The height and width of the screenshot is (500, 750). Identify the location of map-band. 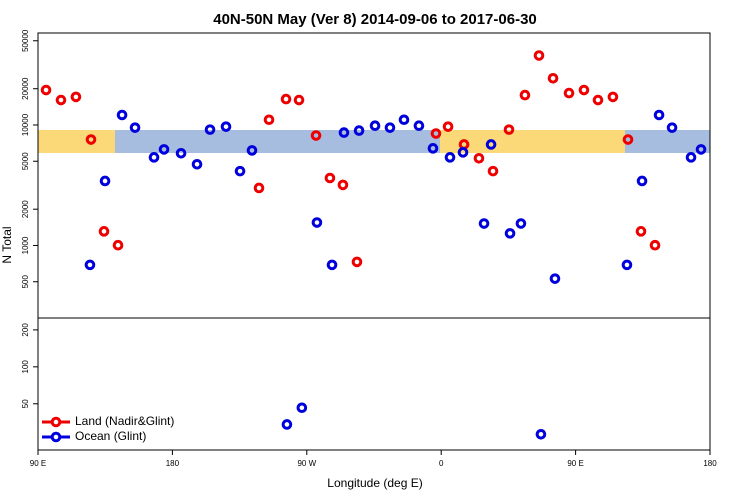
(374, 141).